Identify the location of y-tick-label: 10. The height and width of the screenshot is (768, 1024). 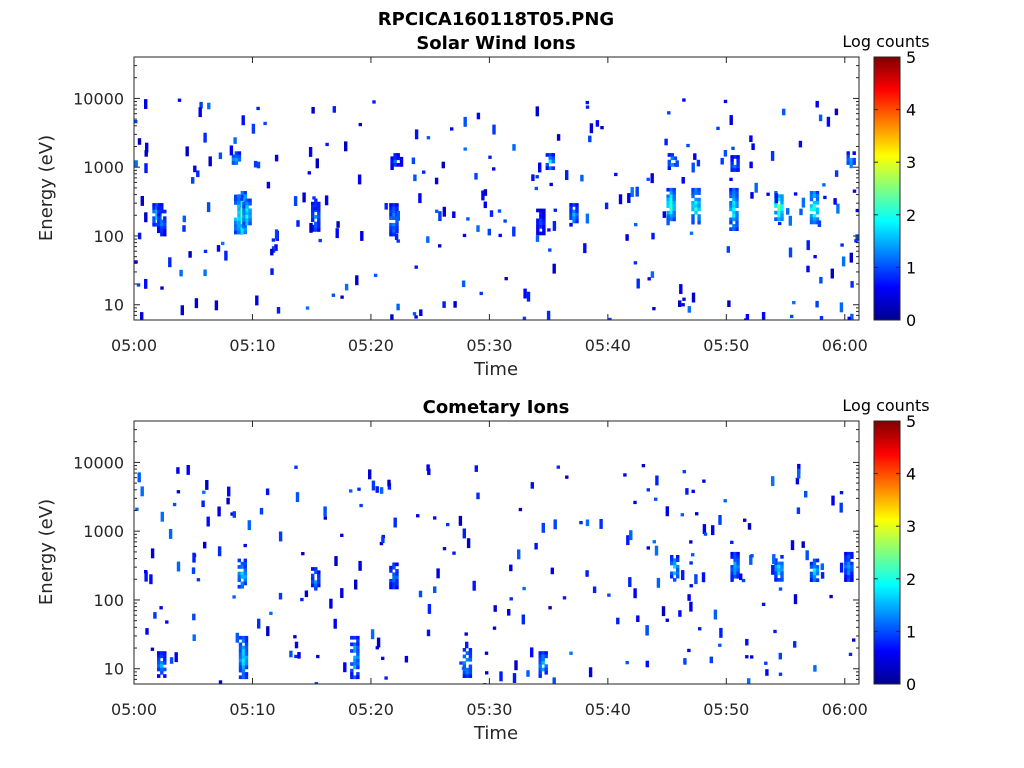
(114, 669).